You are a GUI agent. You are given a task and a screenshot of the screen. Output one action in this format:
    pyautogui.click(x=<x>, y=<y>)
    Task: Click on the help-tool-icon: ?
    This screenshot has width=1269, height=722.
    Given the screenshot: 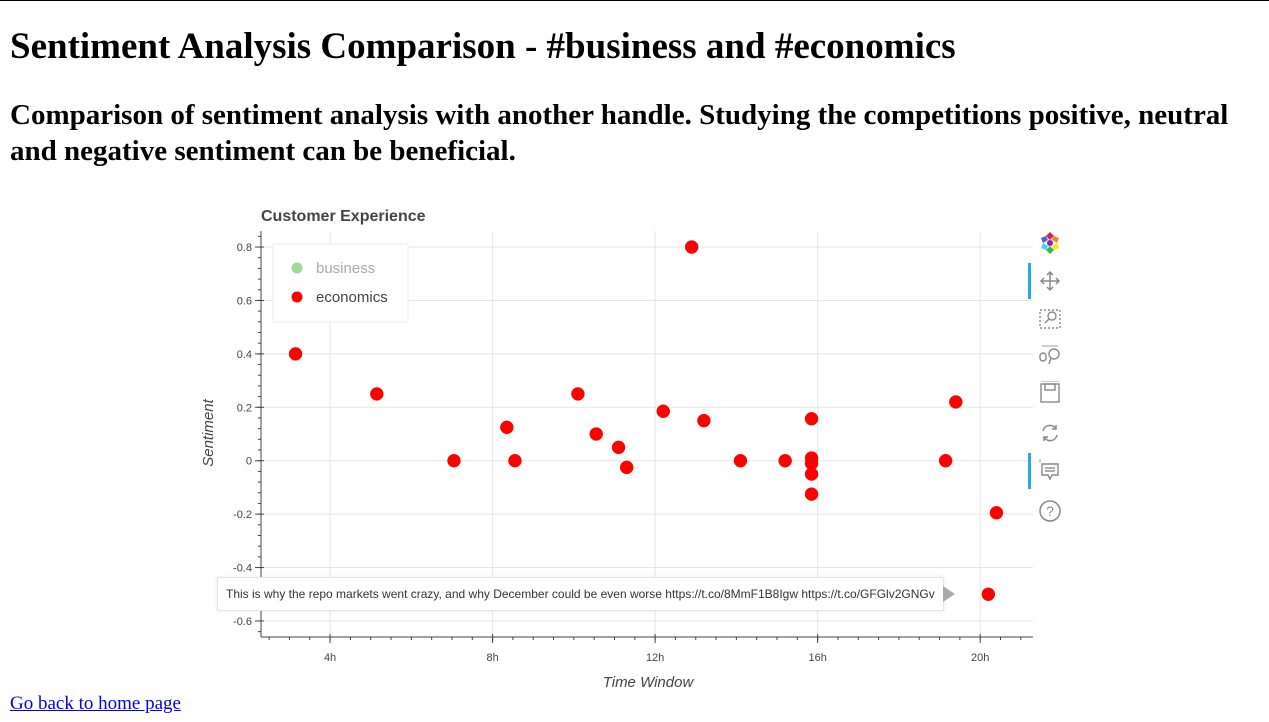 What is the action you would take?
    pyautogui.click(x=1050, y=511)
    